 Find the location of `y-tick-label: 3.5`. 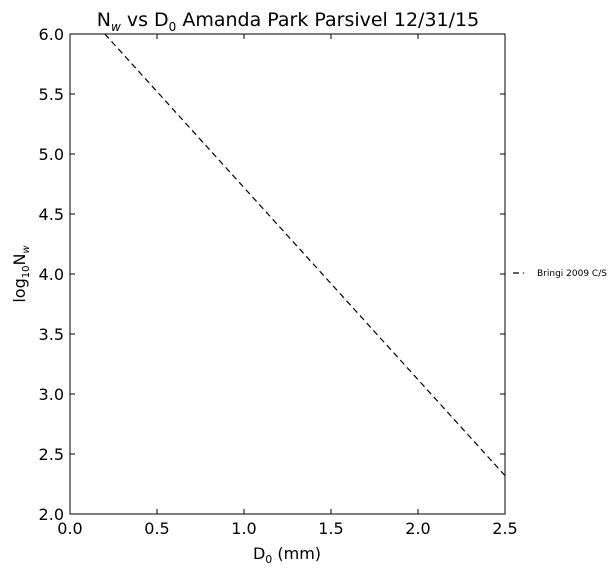

y-tick-label: 3.5 is located at coordinates (51, 334).